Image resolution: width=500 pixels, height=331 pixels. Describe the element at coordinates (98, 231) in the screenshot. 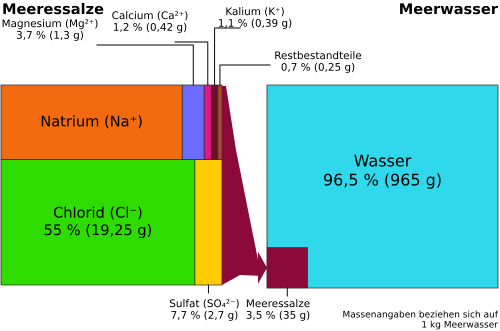

I see `data-label: 55 % (19,25 g)` at that location.